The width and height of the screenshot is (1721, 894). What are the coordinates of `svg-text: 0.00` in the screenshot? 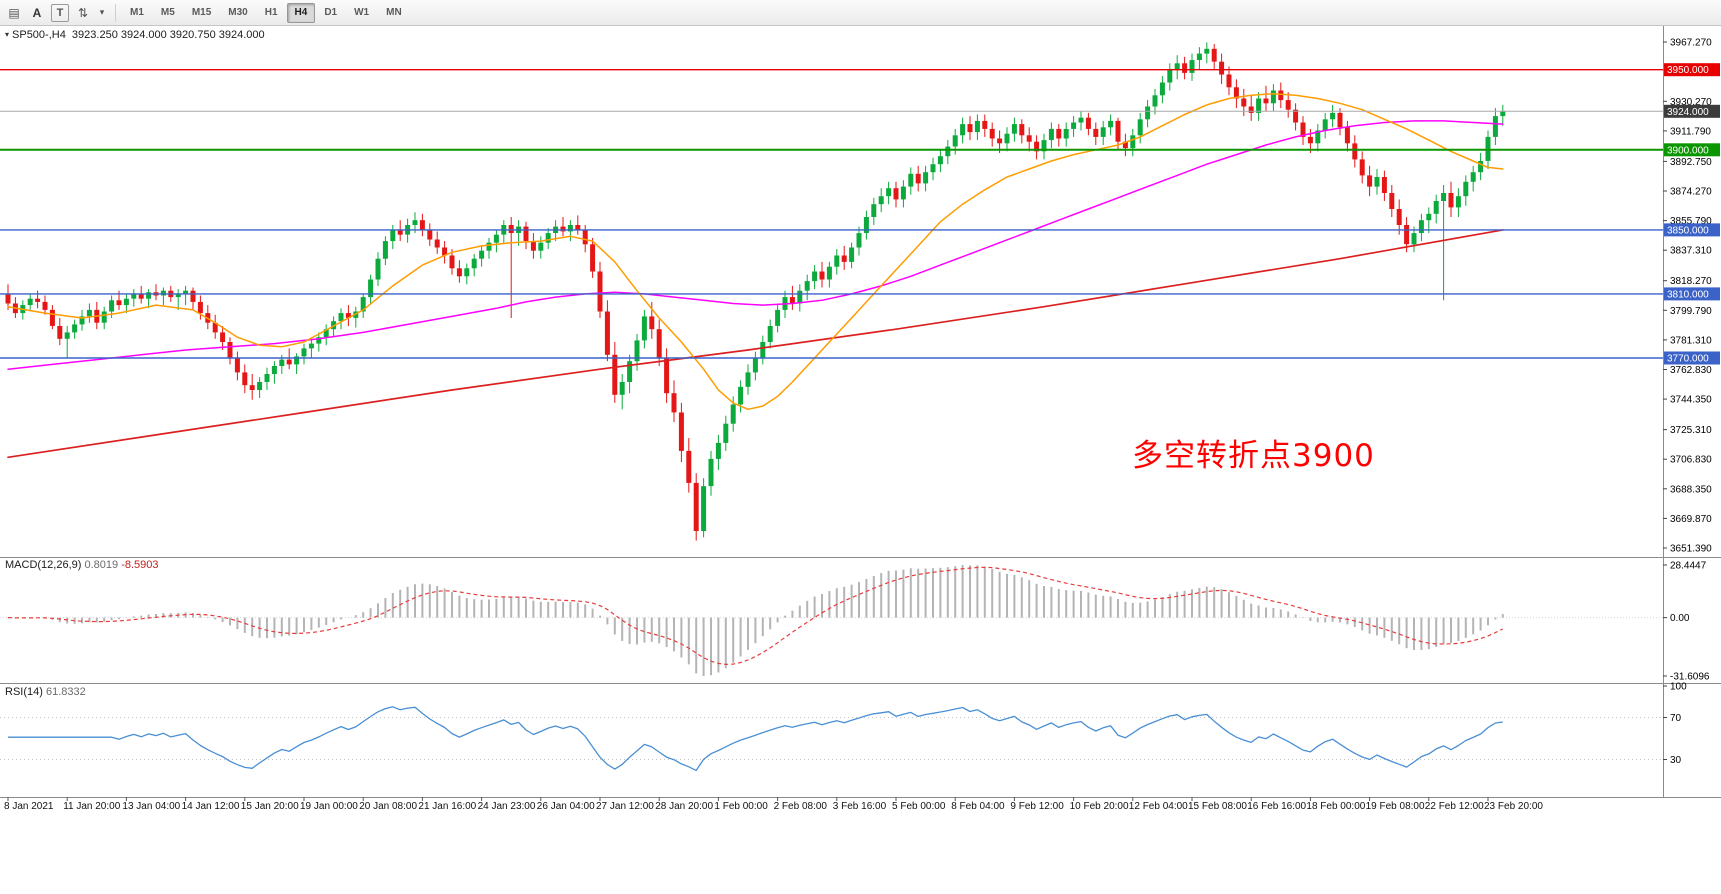 It's located at (1680, 618).